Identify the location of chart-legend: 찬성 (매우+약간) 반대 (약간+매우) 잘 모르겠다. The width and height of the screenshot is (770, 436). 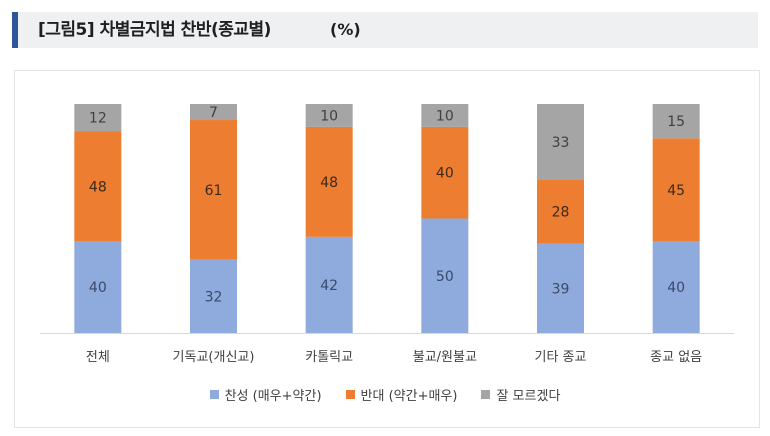
(385, 394).